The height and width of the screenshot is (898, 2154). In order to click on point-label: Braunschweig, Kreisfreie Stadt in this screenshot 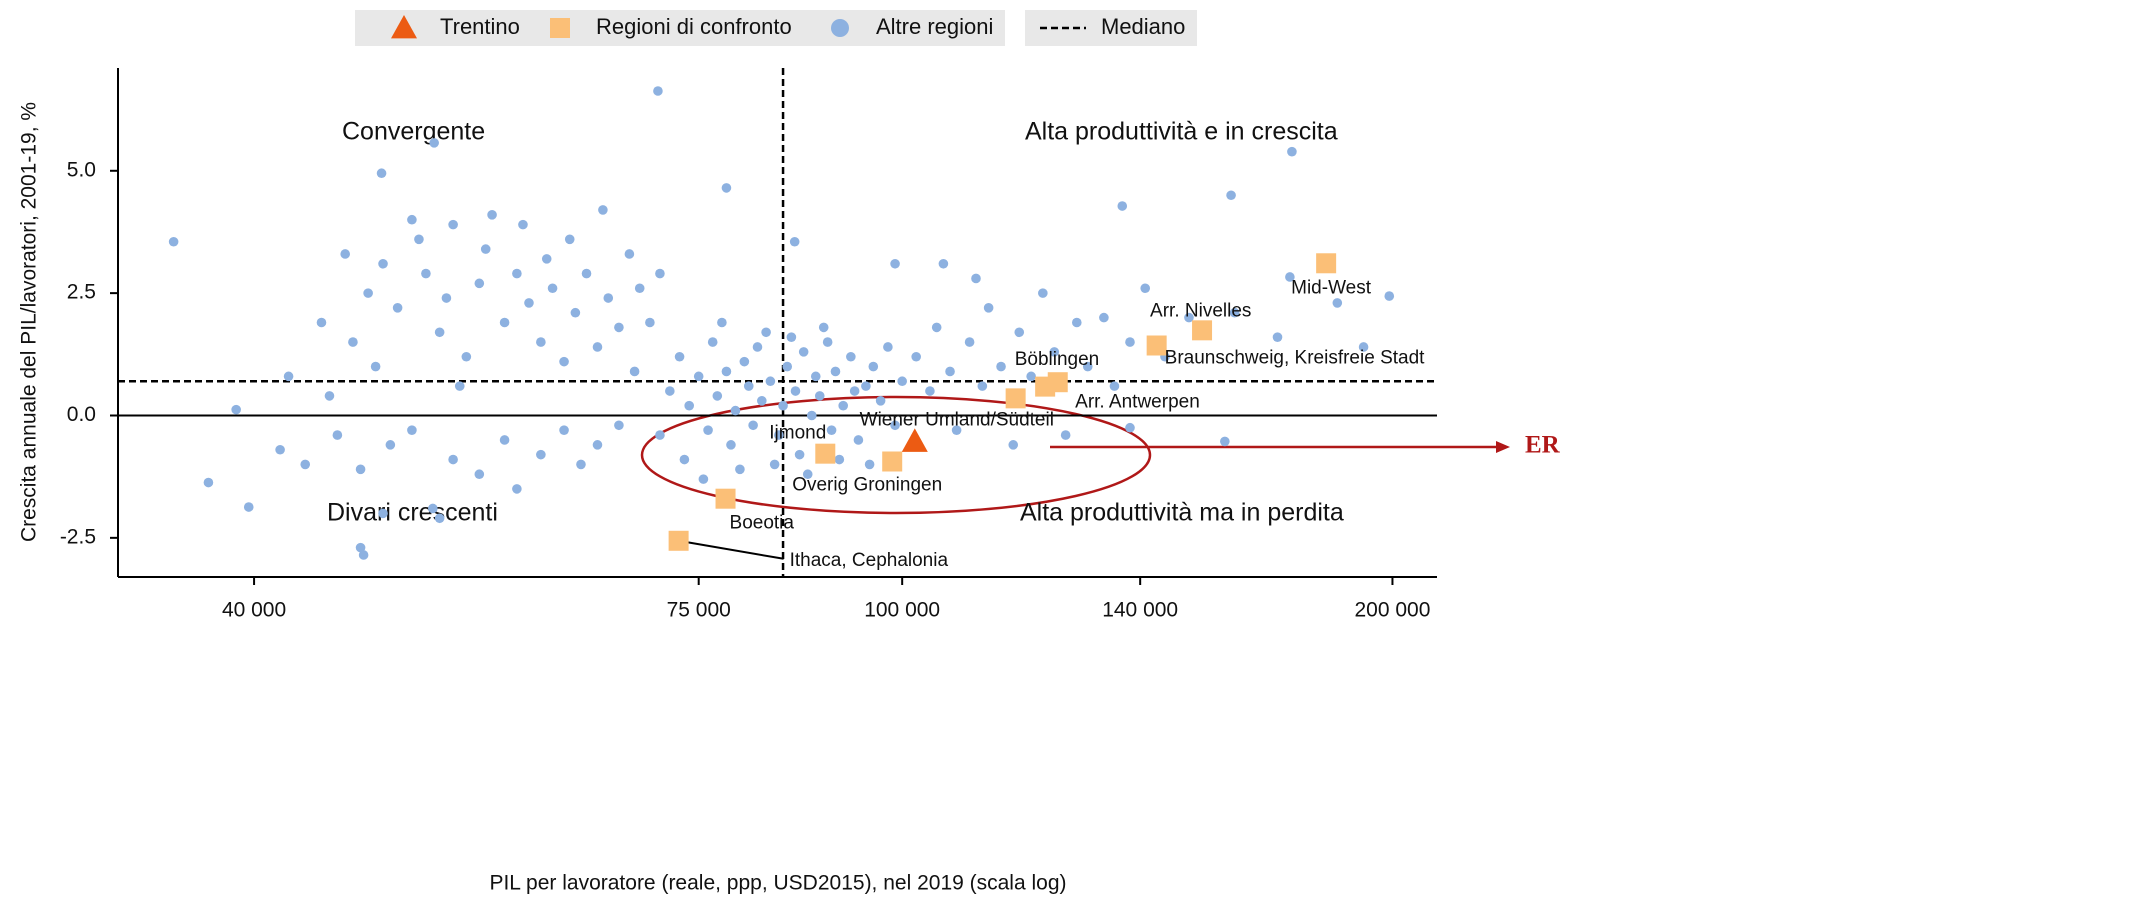, I will do `click(1295, 358)`.